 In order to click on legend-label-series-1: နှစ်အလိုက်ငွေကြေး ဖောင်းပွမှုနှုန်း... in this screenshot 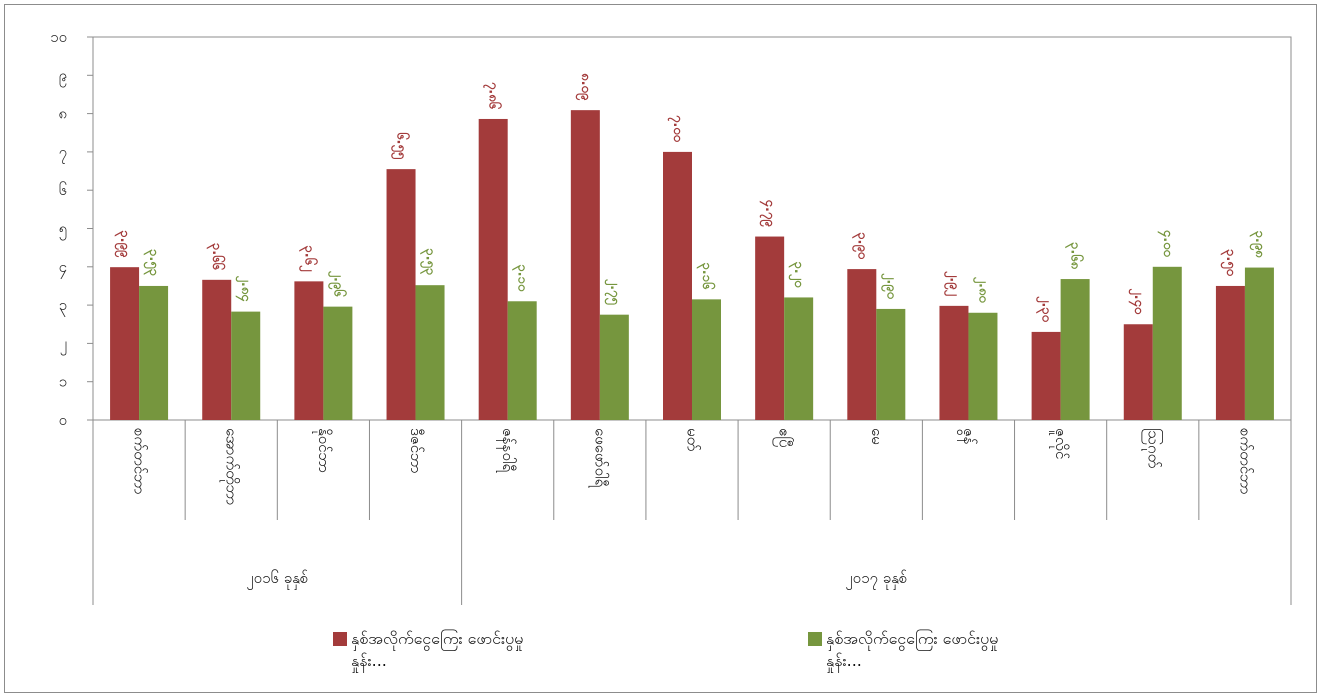, I will do `click(437, 649)`.